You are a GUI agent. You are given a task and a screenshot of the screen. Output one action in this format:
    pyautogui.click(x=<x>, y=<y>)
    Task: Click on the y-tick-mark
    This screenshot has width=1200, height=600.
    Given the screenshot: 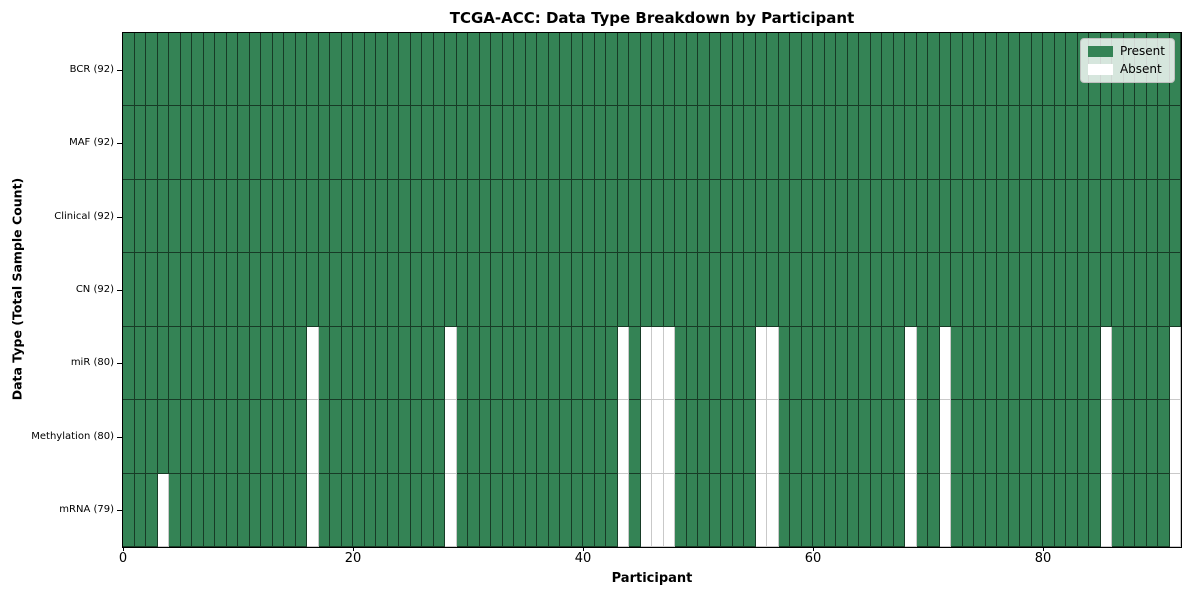 What is the action you would take?
    pyautogui.click(x=119, y=364)
    